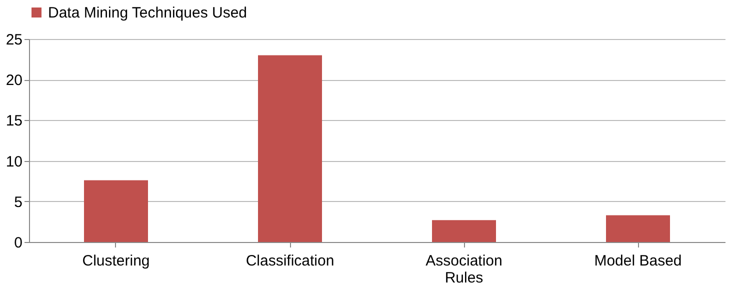 The height and width of the screenshot is (298, 738). Describe the element at coordinates (18, 202) in the screenshot. I see `y-tick-label: 5` at that location.